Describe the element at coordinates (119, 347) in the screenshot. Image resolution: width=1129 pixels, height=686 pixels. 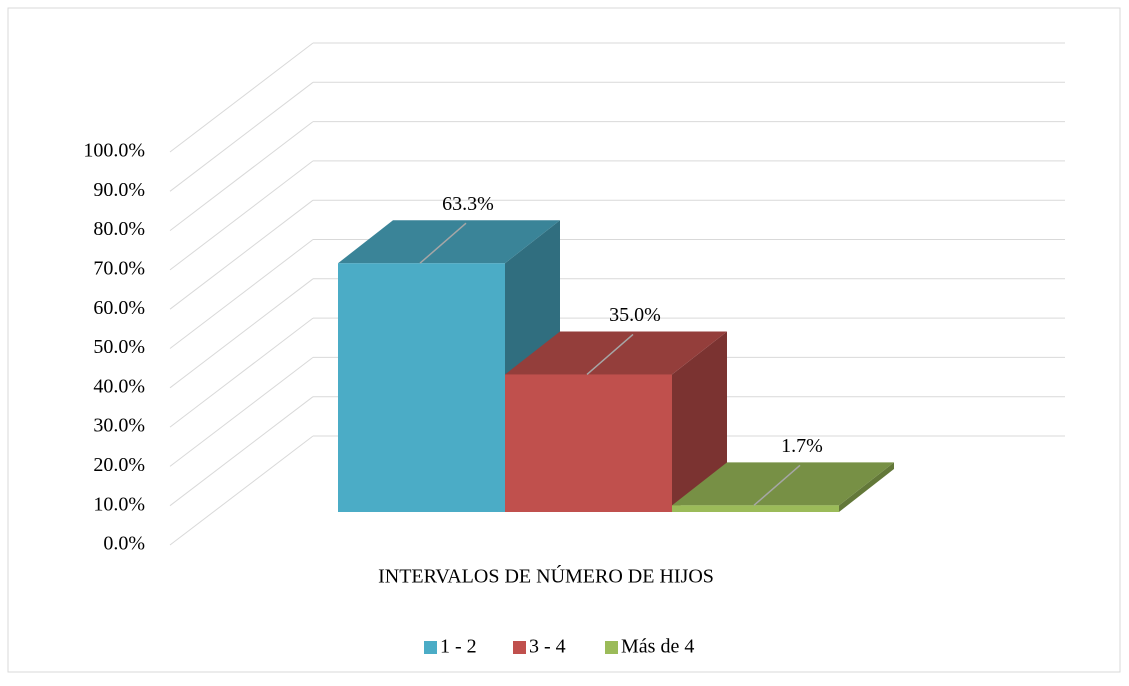
I see `y-tick-label: 50.0%` at that location.